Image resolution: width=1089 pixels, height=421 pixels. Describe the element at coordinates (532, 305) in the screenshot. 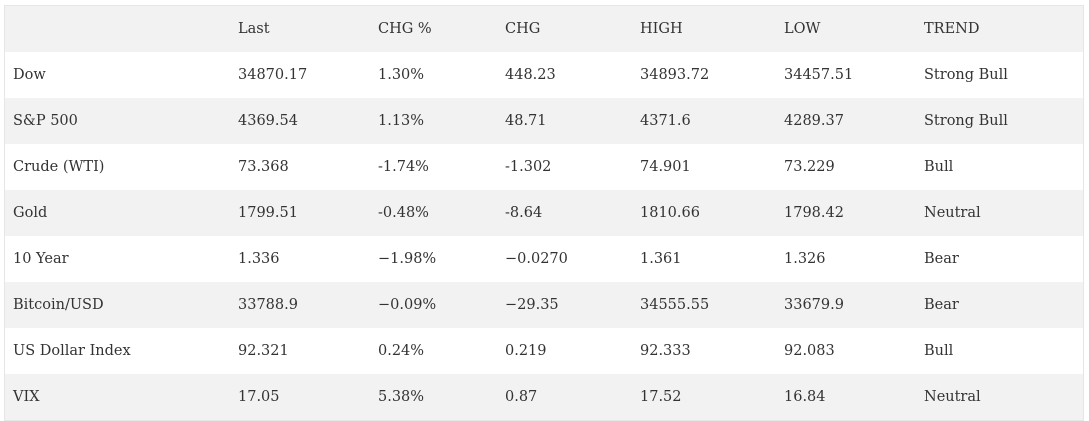

I see `cell-chg: −29.35` at that location.